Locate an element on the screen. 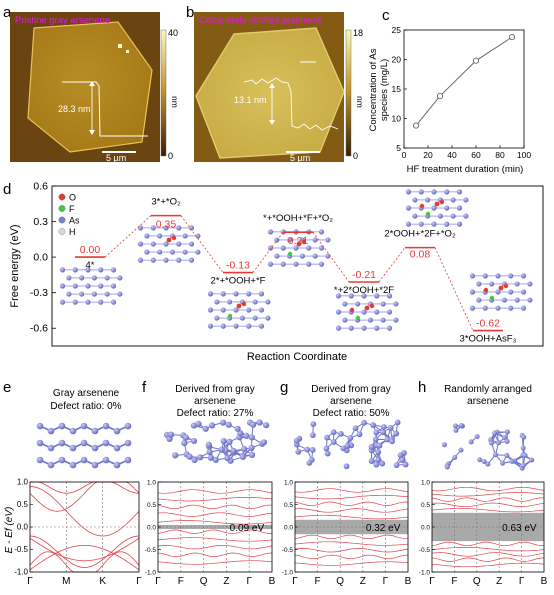 The width and height of the screenshot is (554, 595). connector is located at coordinates (268, 252).